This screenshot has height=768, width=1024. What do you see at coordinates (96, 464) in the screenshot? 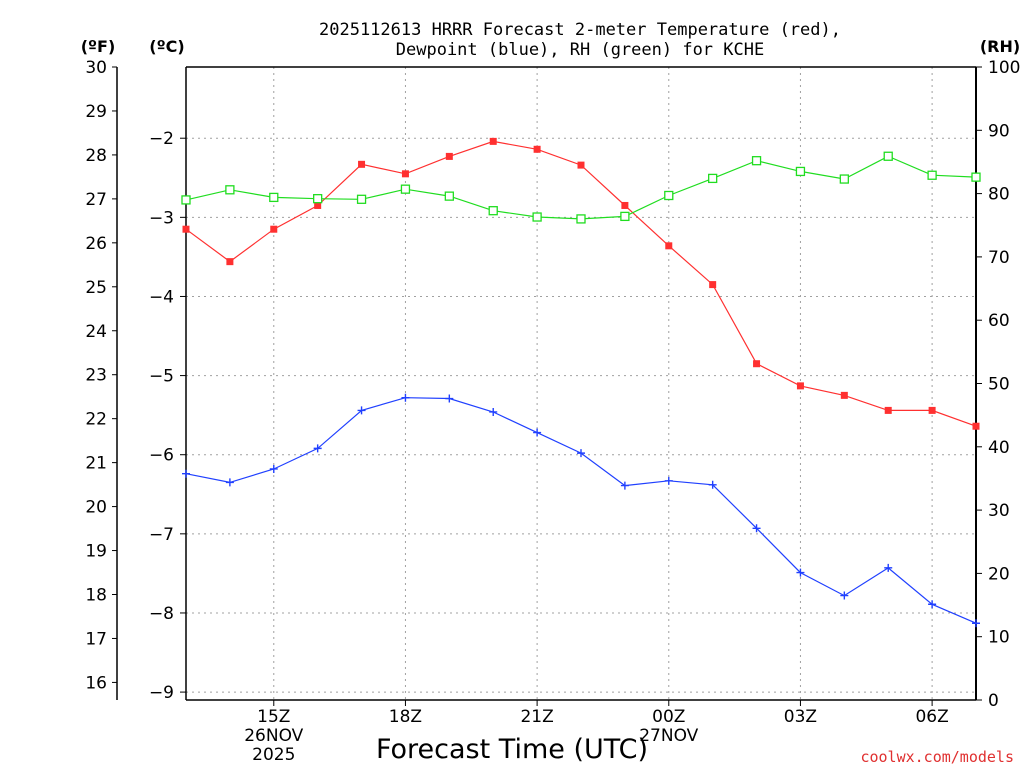
I see `fahrenheit-tick-label: 21` at bounding box center [96, 464].